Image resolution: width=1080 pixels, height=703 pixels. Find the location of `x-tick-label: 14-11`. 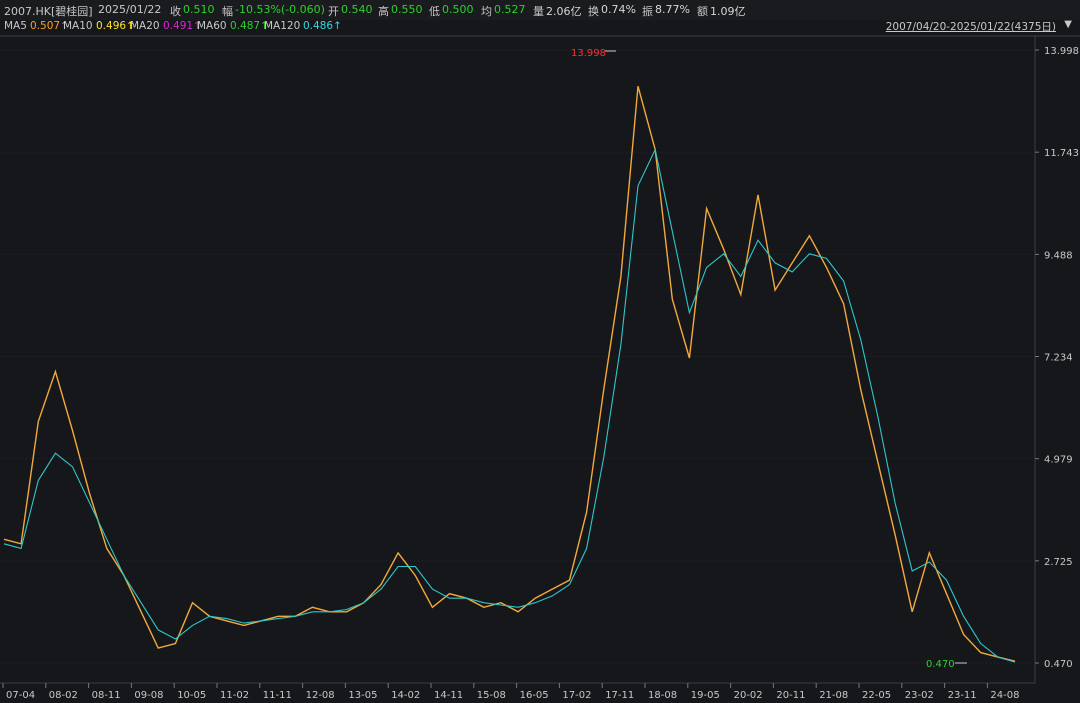

x-tick-label: 14-11 is located at coordinates (448, 695).